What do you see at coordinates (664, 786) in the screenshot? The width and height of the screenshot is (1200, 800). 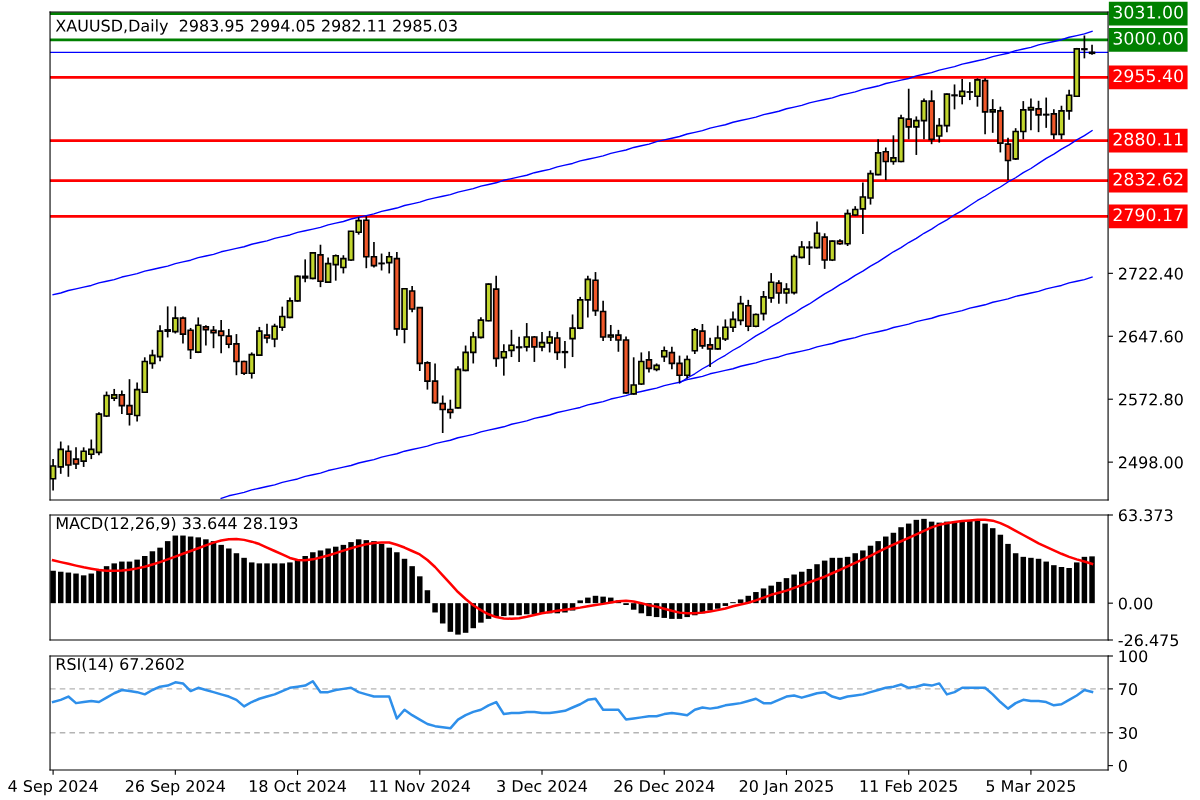 I see `x-tick-label: 26 Dec 2024` at bounding box center [664, 786].